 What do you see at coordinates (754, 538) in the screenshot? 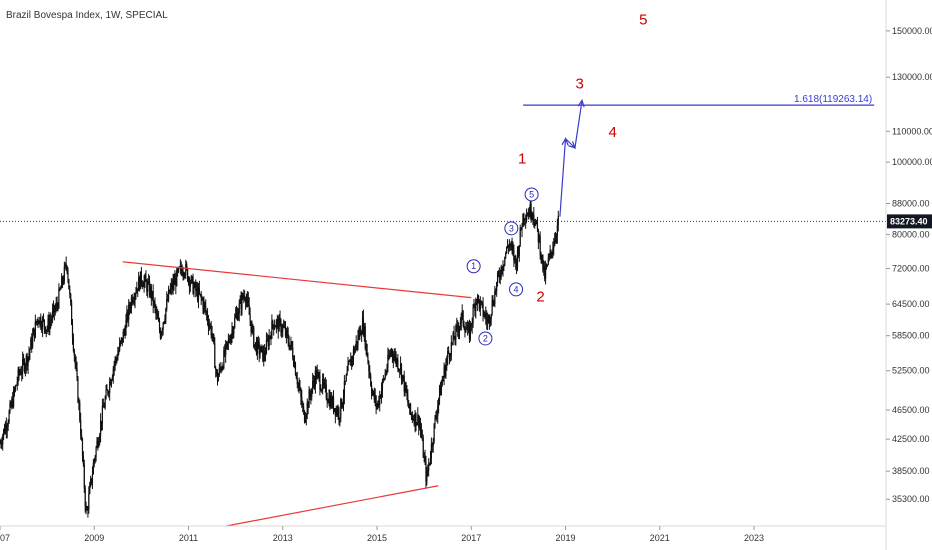
I see `x-tick-label: 2023` at bounding box center [754, 538].